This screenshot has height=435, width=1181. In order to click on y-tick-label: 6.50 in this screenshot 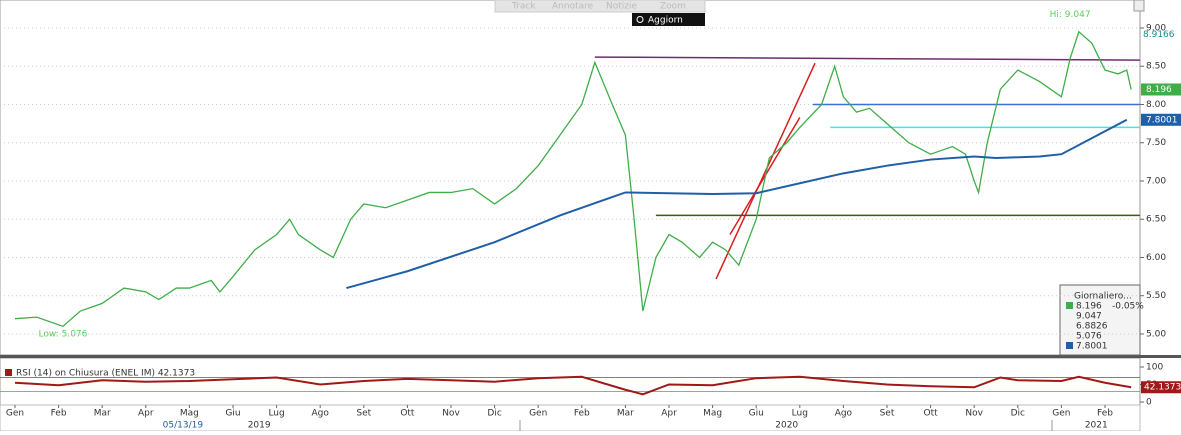, I will do `click(1156, 220)`.